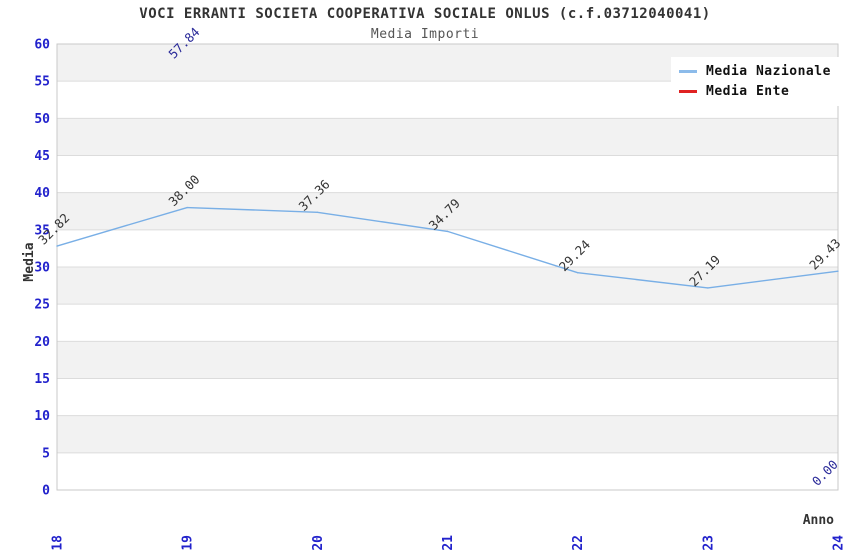  What do you see at coordinates (42, 82) in the screenshot?
I see `y-tick-label: 55` at bounding box center [42, 82].